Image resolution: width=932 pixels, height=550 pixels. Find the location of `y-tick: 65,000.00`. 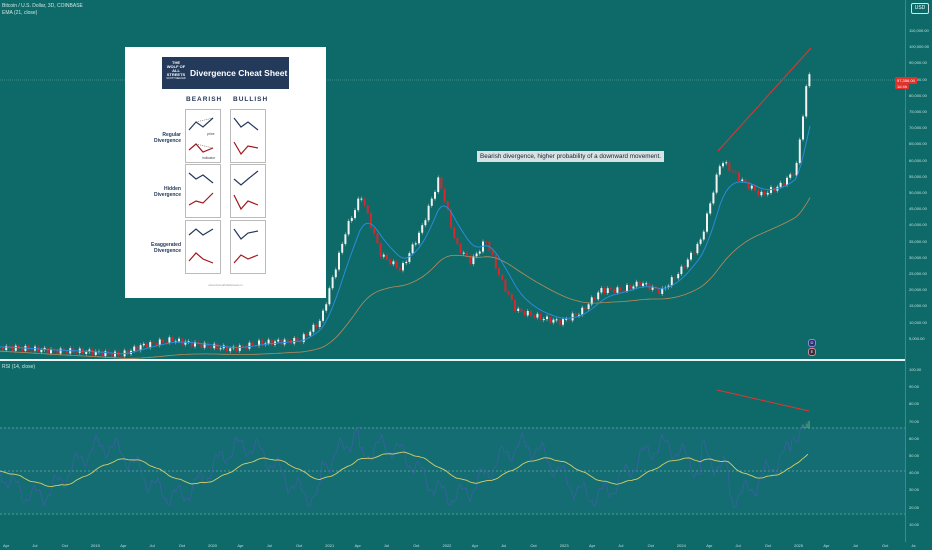

y-tick: 65,000.00 is located at coordinates (918, 144).